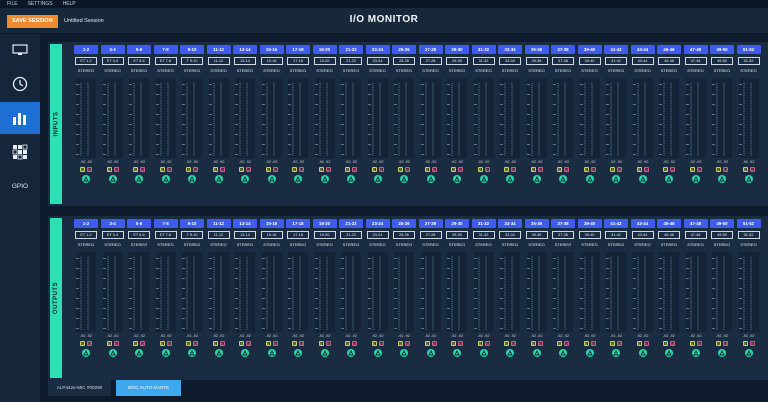 The height and width of the screenshot is (402, 768). Describe the element at coordinates (86, 223) in the screenshot. I see `channel-button: 1-2` at that location.